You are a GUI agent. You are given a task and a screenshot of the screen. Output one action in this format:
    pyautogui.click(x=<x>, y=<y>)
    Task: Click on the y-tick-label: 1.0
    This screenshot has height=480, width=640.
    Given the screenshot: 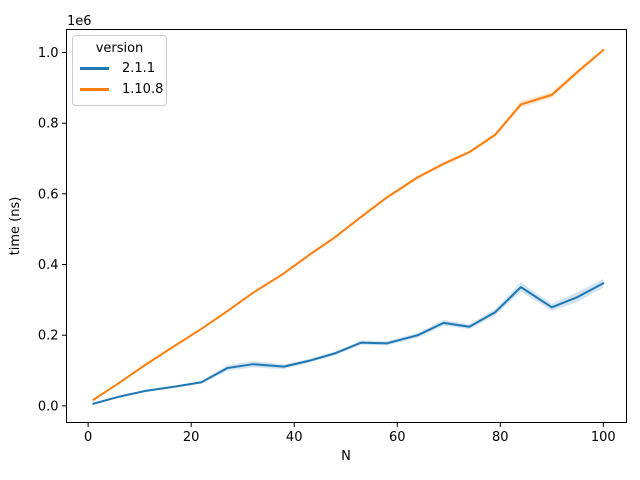 What is the action you would take?
    pyautogui.click(x=48, y=53)
    